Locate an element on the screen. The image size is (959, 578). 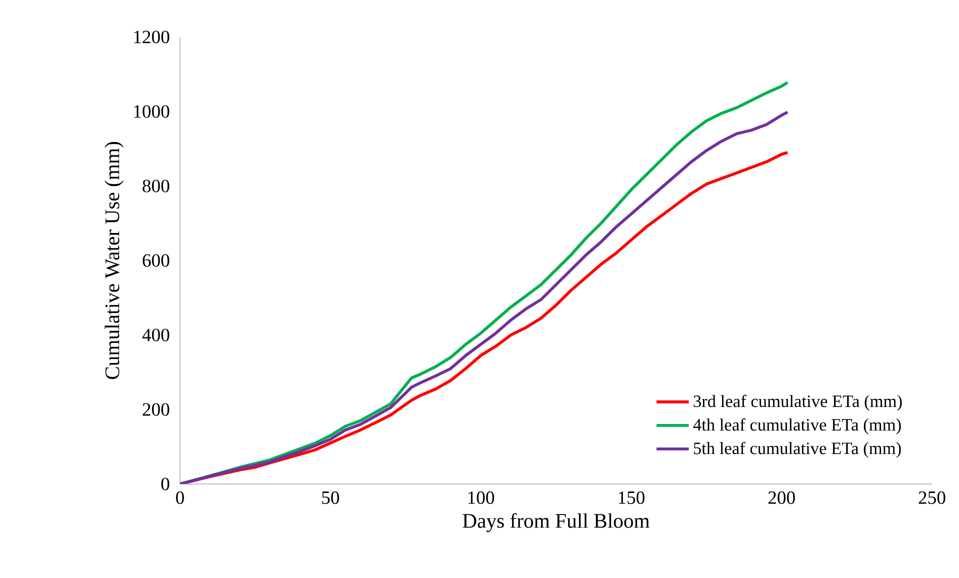
legend-label: 5th leaf cumulative ETa (mm) is located at coordinates (797, 450).